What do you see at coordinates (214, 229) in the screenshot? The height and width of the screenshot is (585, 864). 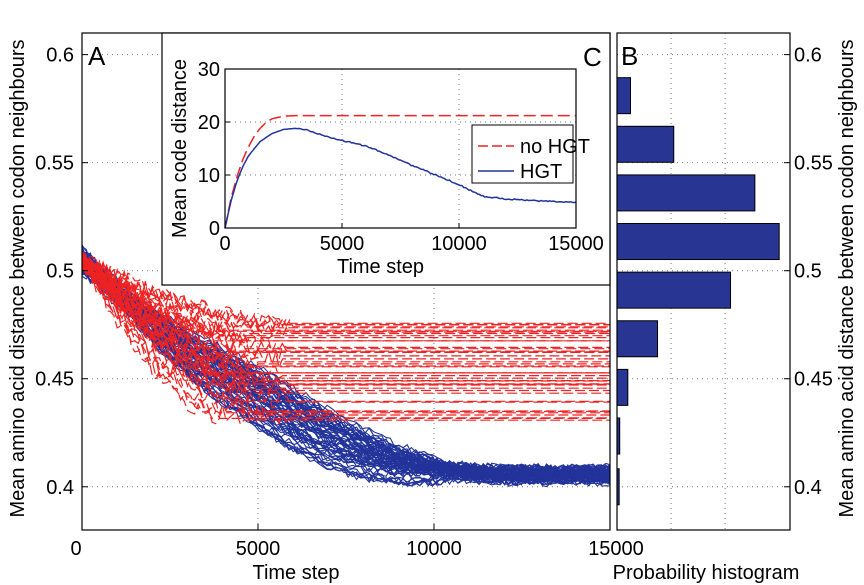 I see `y-tick-label: 0` at bounding box center [214, 229].